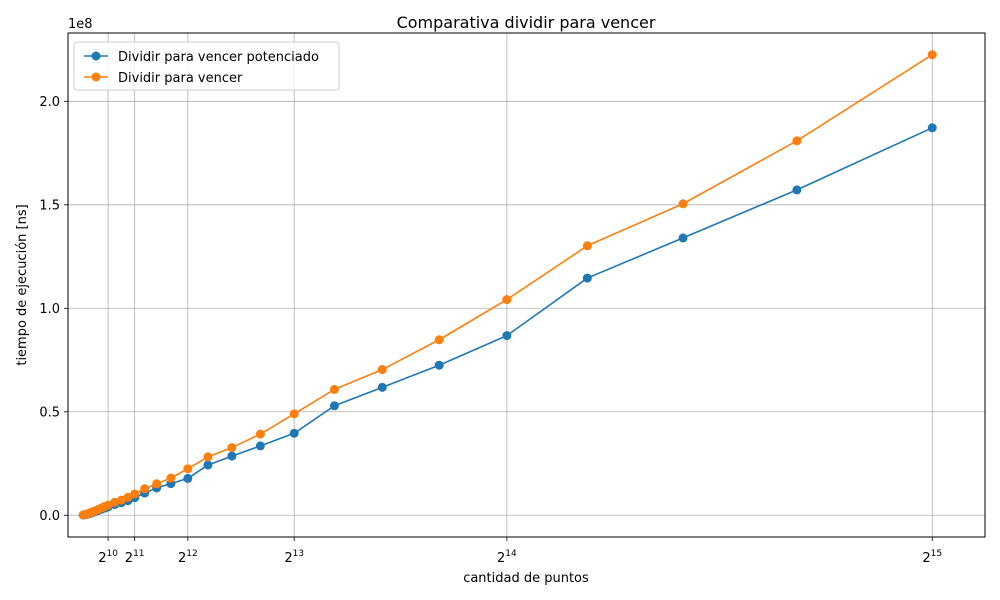  I want to click on y-axis-ticks: 0.0 0.5 1.0 1.5 2.0, so click(53, 309).